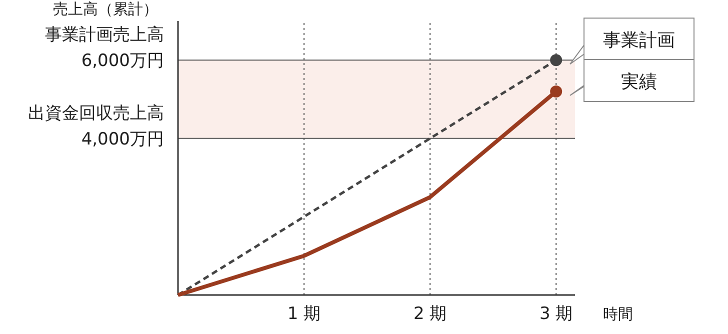  What do you see at coordinates (105, 9) in the screenshot?
I see `y-axis-title: 売上高（累計）` at bounding box center [105, 9].